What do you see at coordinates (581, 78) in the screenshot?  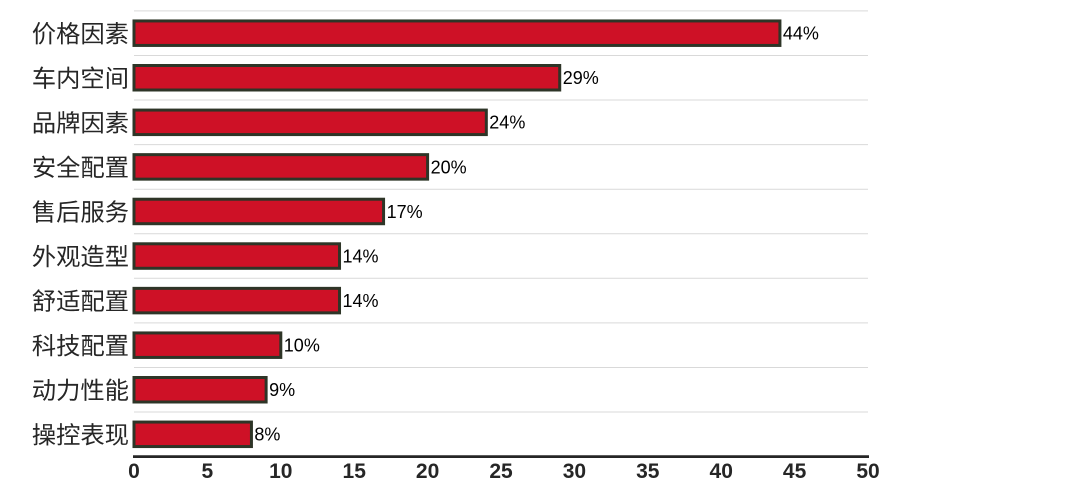 I see `svg-text: 29%` at bounding box center [581, 78].